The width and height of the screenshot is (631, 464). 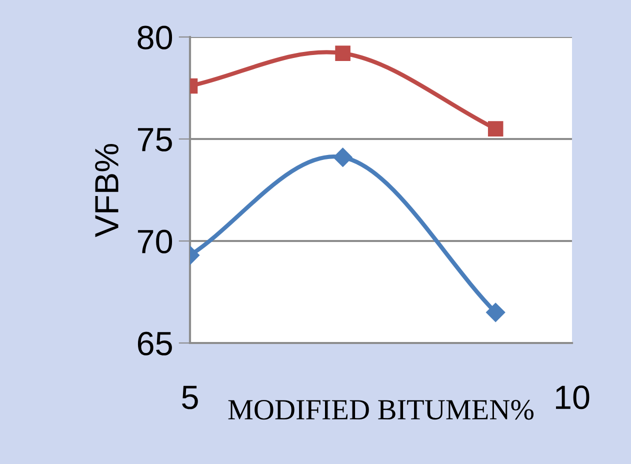 What do you see at coordinates (155, 140) in the screenshot?
I see `y-tick-label: 75` at bounding box center [155, 140].